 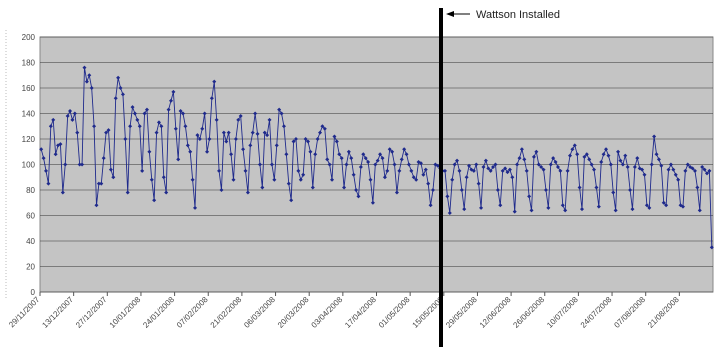 What do you see at coordinates (192, 312) in the screenshot?
I see `x-tick-label: 07/02/2008` at bounding box center [192, 312].